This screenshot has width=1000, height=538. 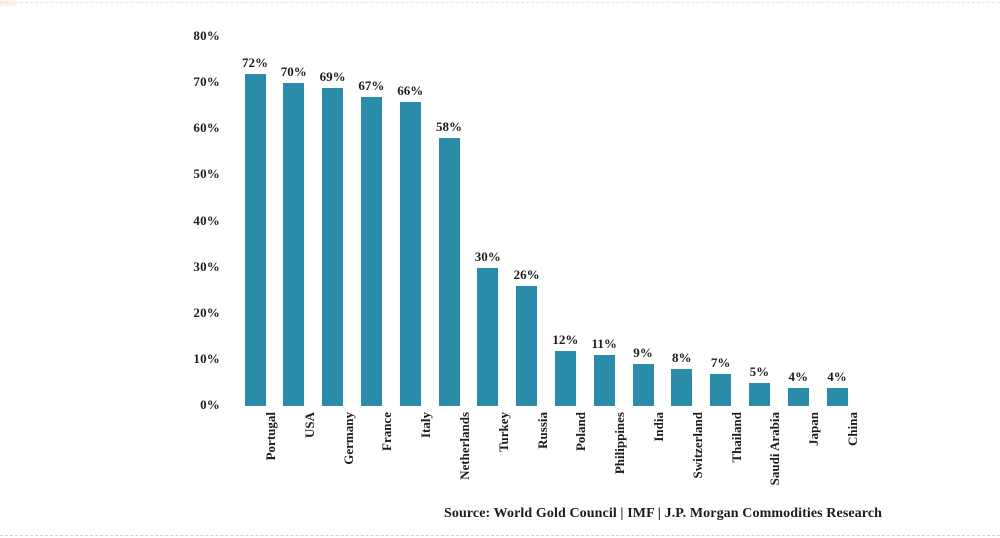 I want to click on y-axis-tick-label: 70%, so click(x=206, y=82).